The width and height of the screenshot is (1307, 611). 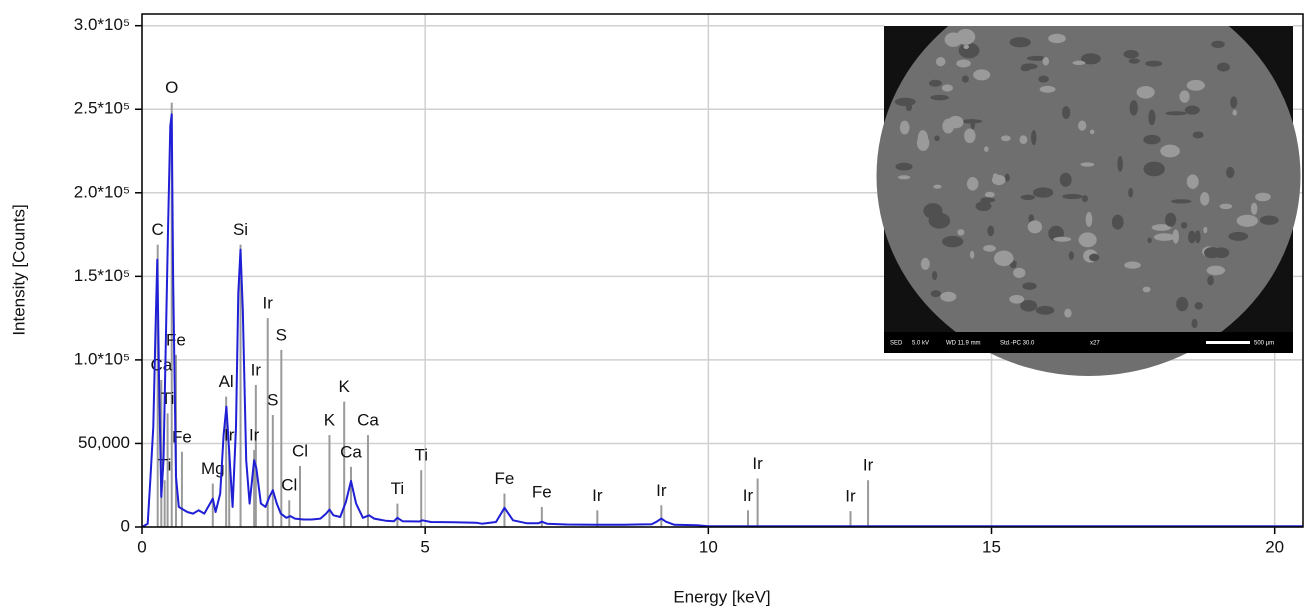 What do you see at coordinates (896, 344) in the screenshot?
I see `inset-caption: SED` at bounding box center [896, 344].